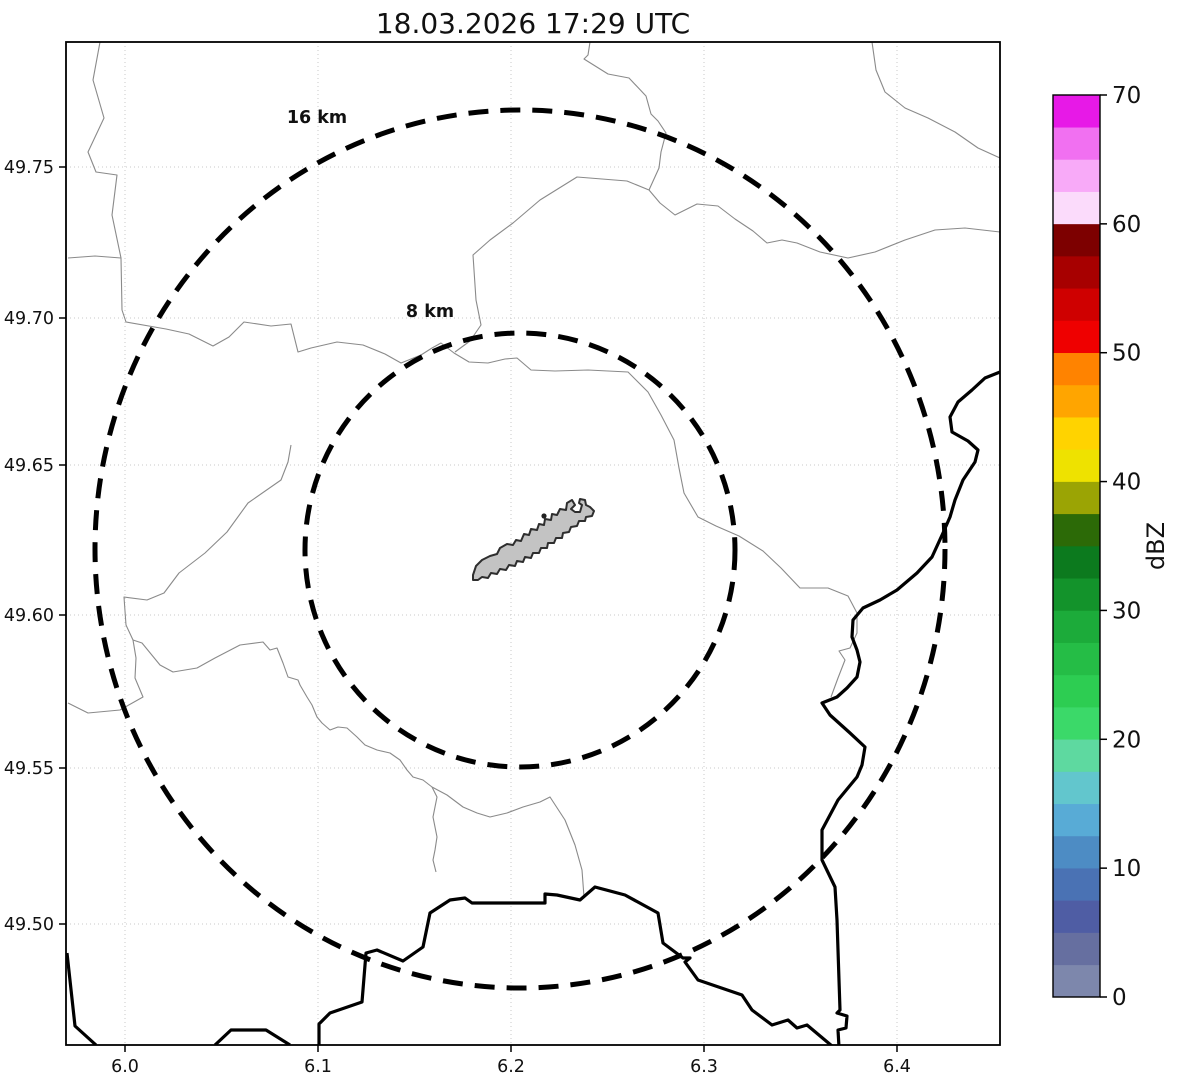 The height and width of the screenshot is (1084, 1188). I want to click on colorbar-tick-label: 0, so click(1119, 998).